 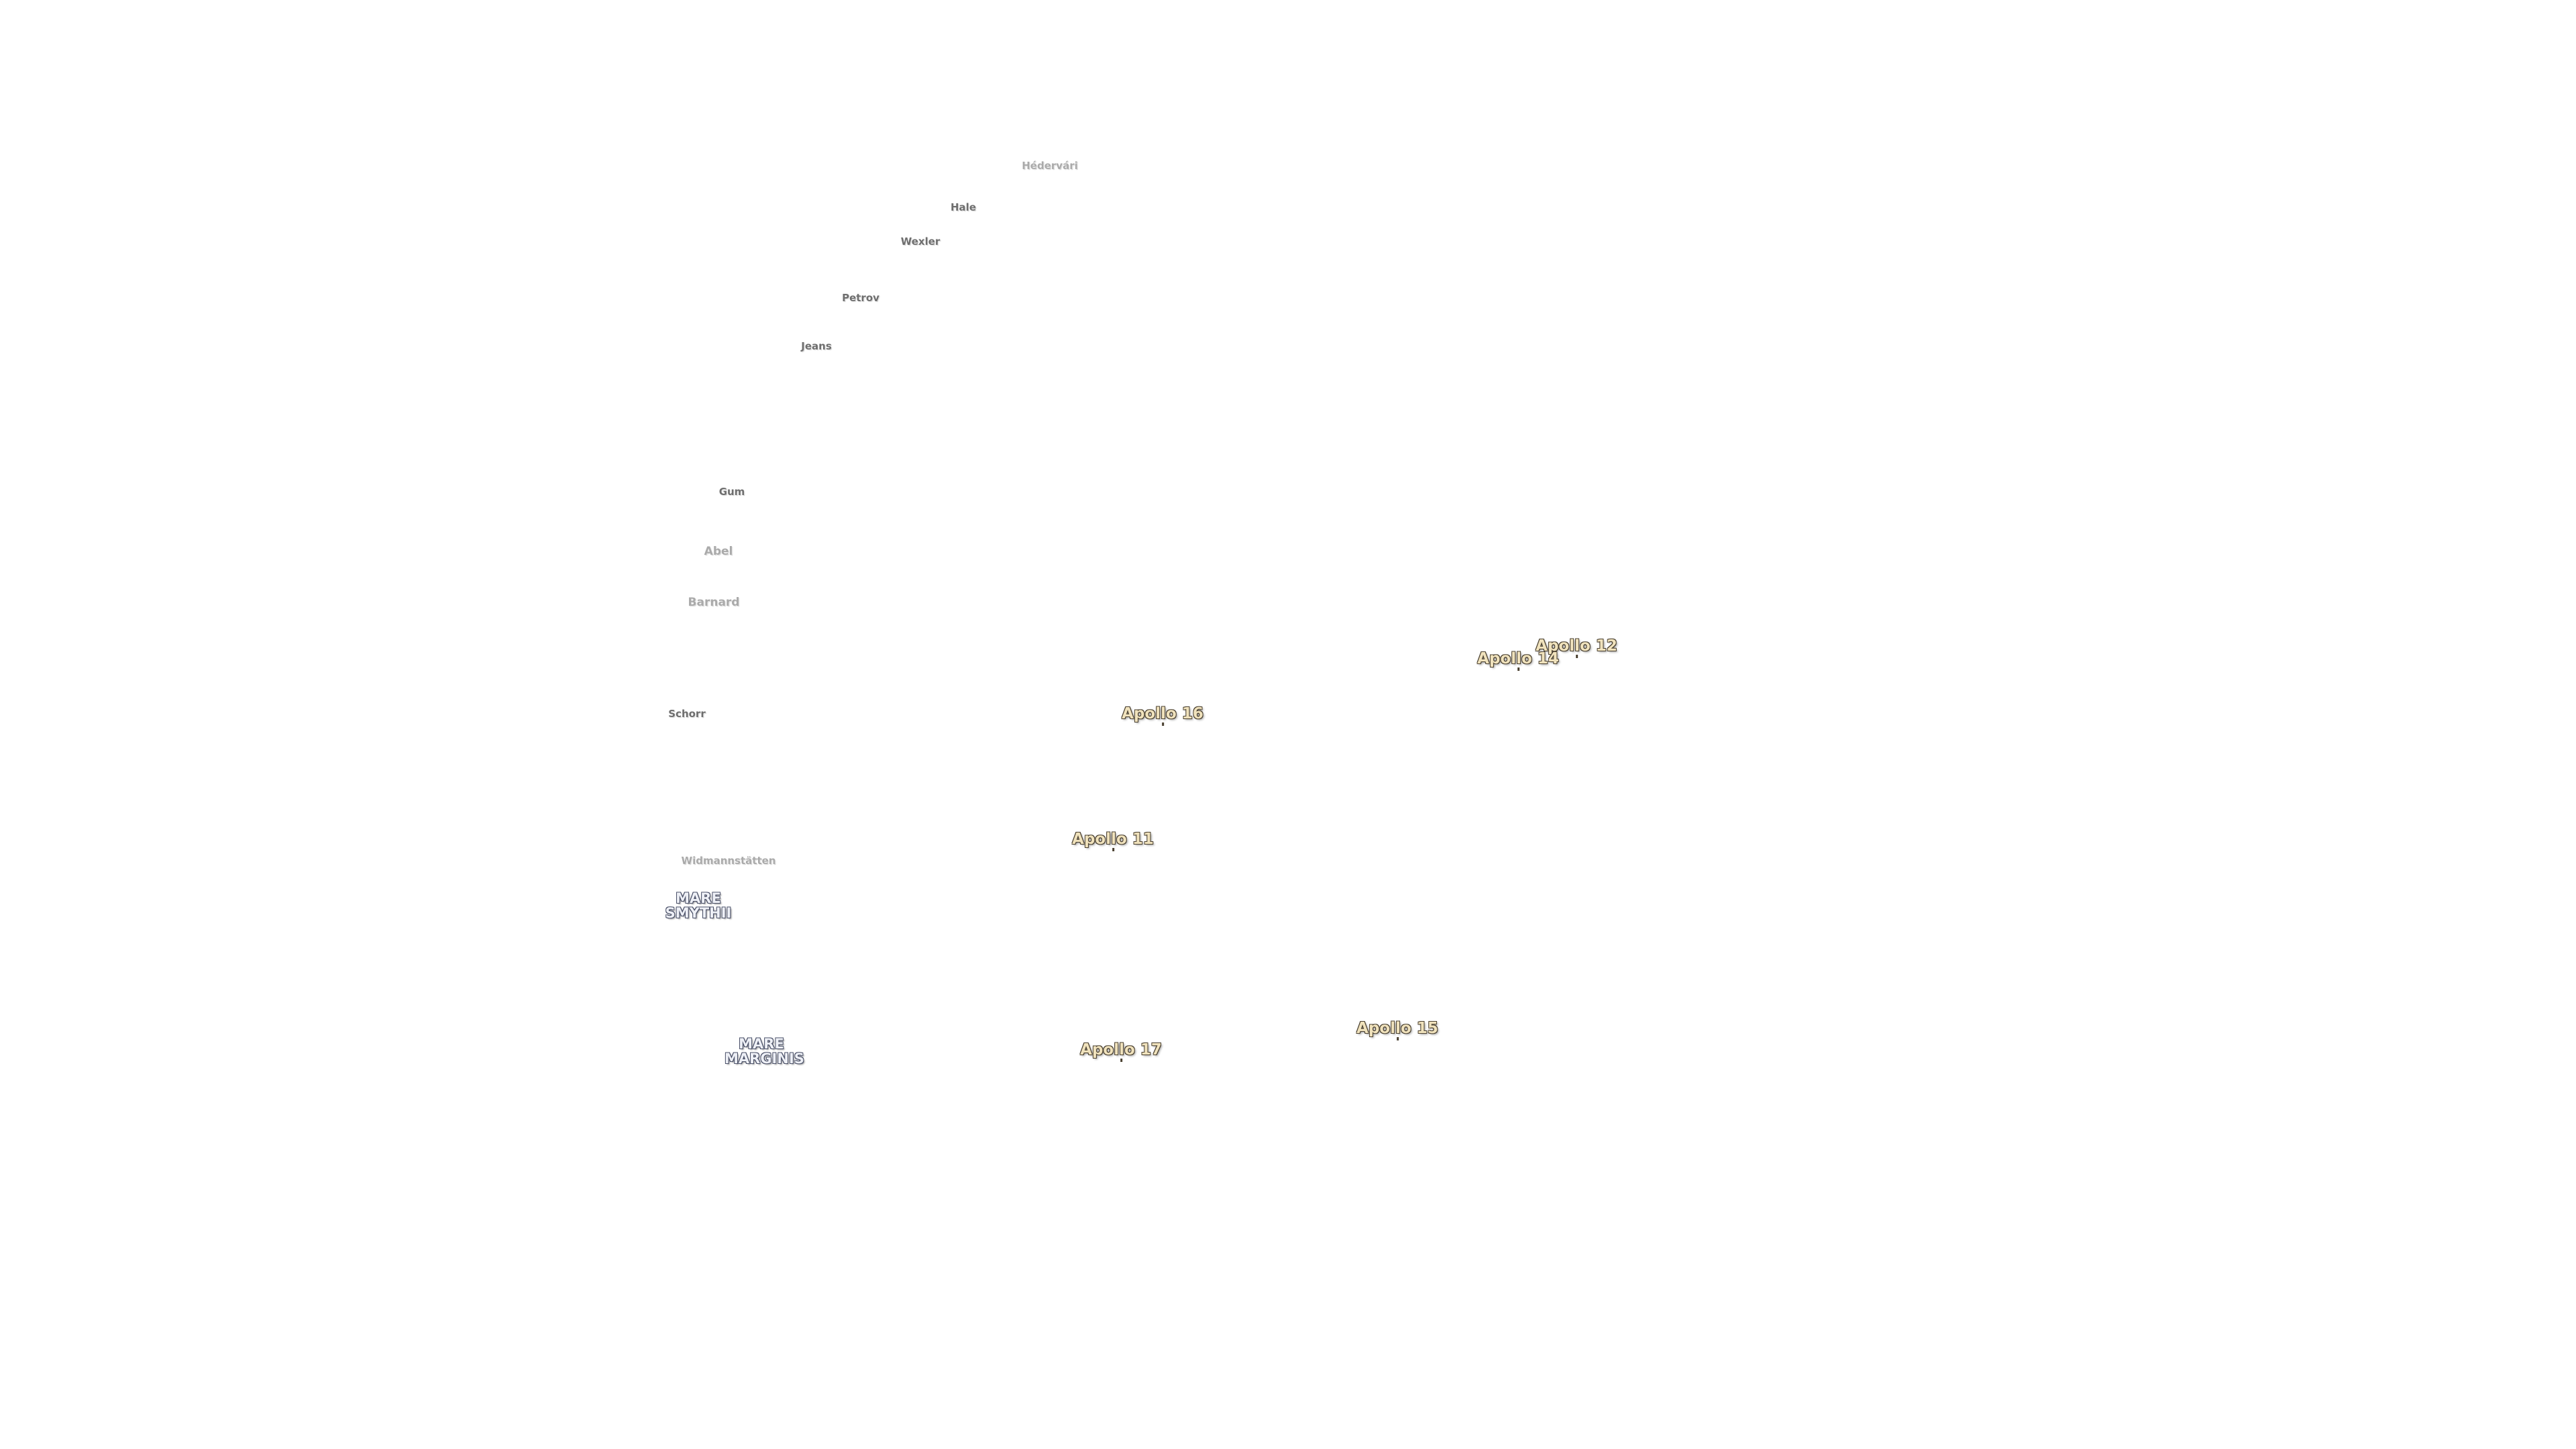 I want to click on crater-label: Hale, so click(x=963, y=207).